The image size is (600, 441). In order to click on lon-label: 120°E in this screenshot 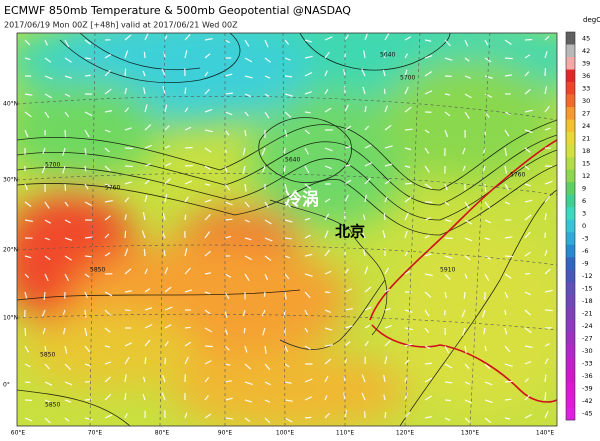, I will do `click(405, 433)`.